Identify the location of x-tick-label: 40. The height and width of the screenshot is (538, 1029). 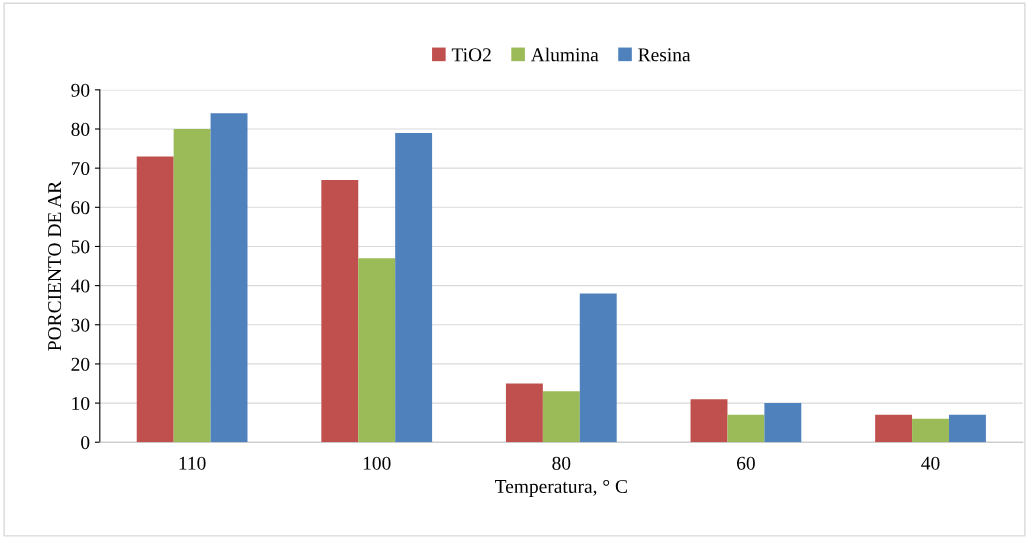
(930, 463).